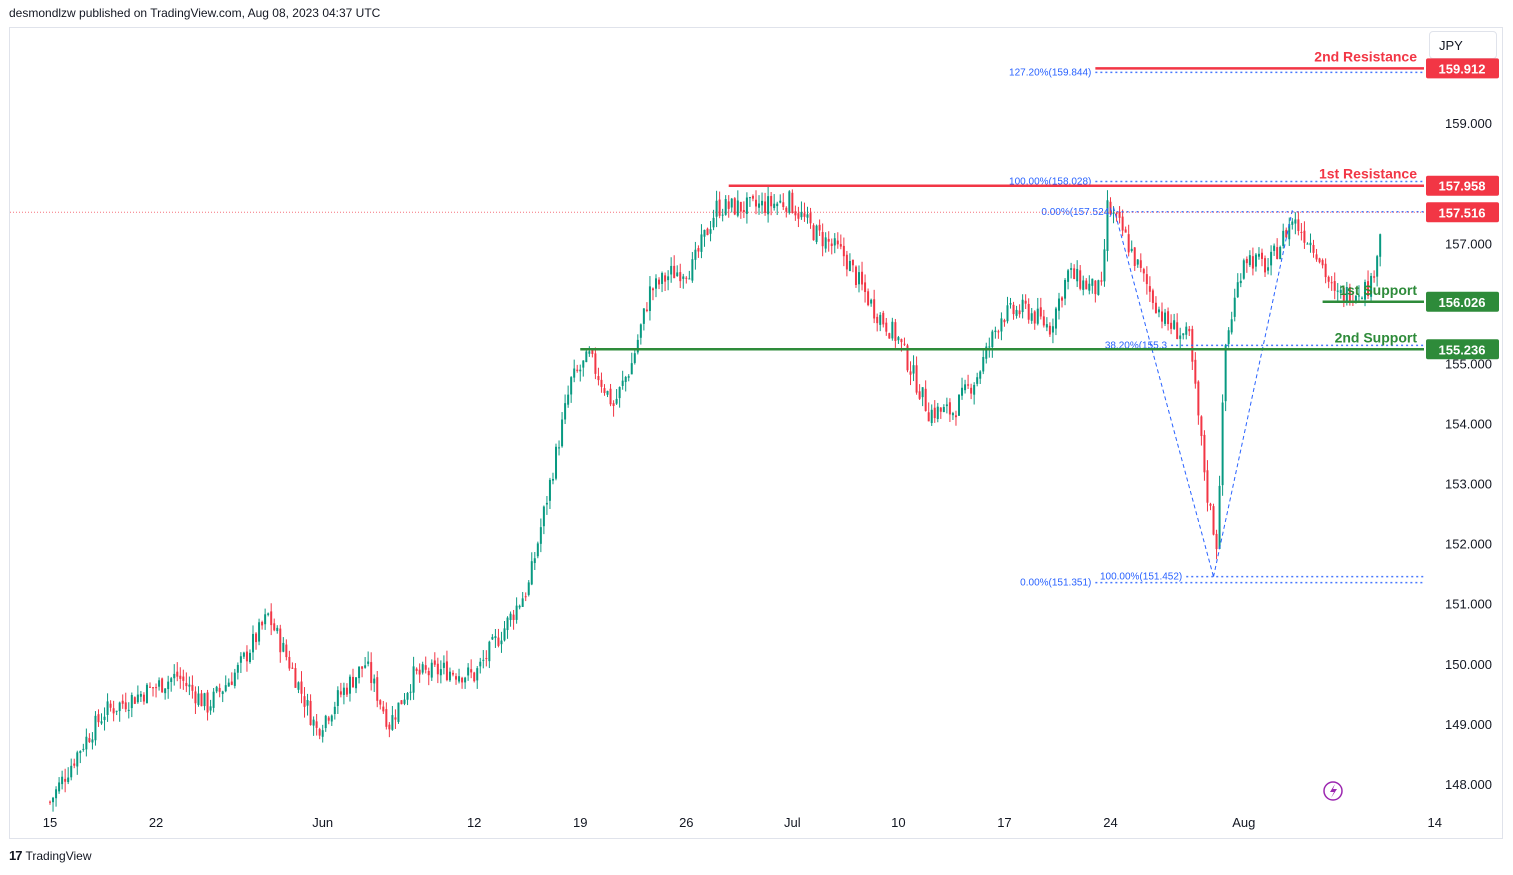 The height and width of the screenshot is (875, 1513). Describe the element at coordinates (742, 822) in the screenshot. I see `time-axis: 15 22 Jun 12 19 26 Jul 10 17 24 Aug 14` at that location.